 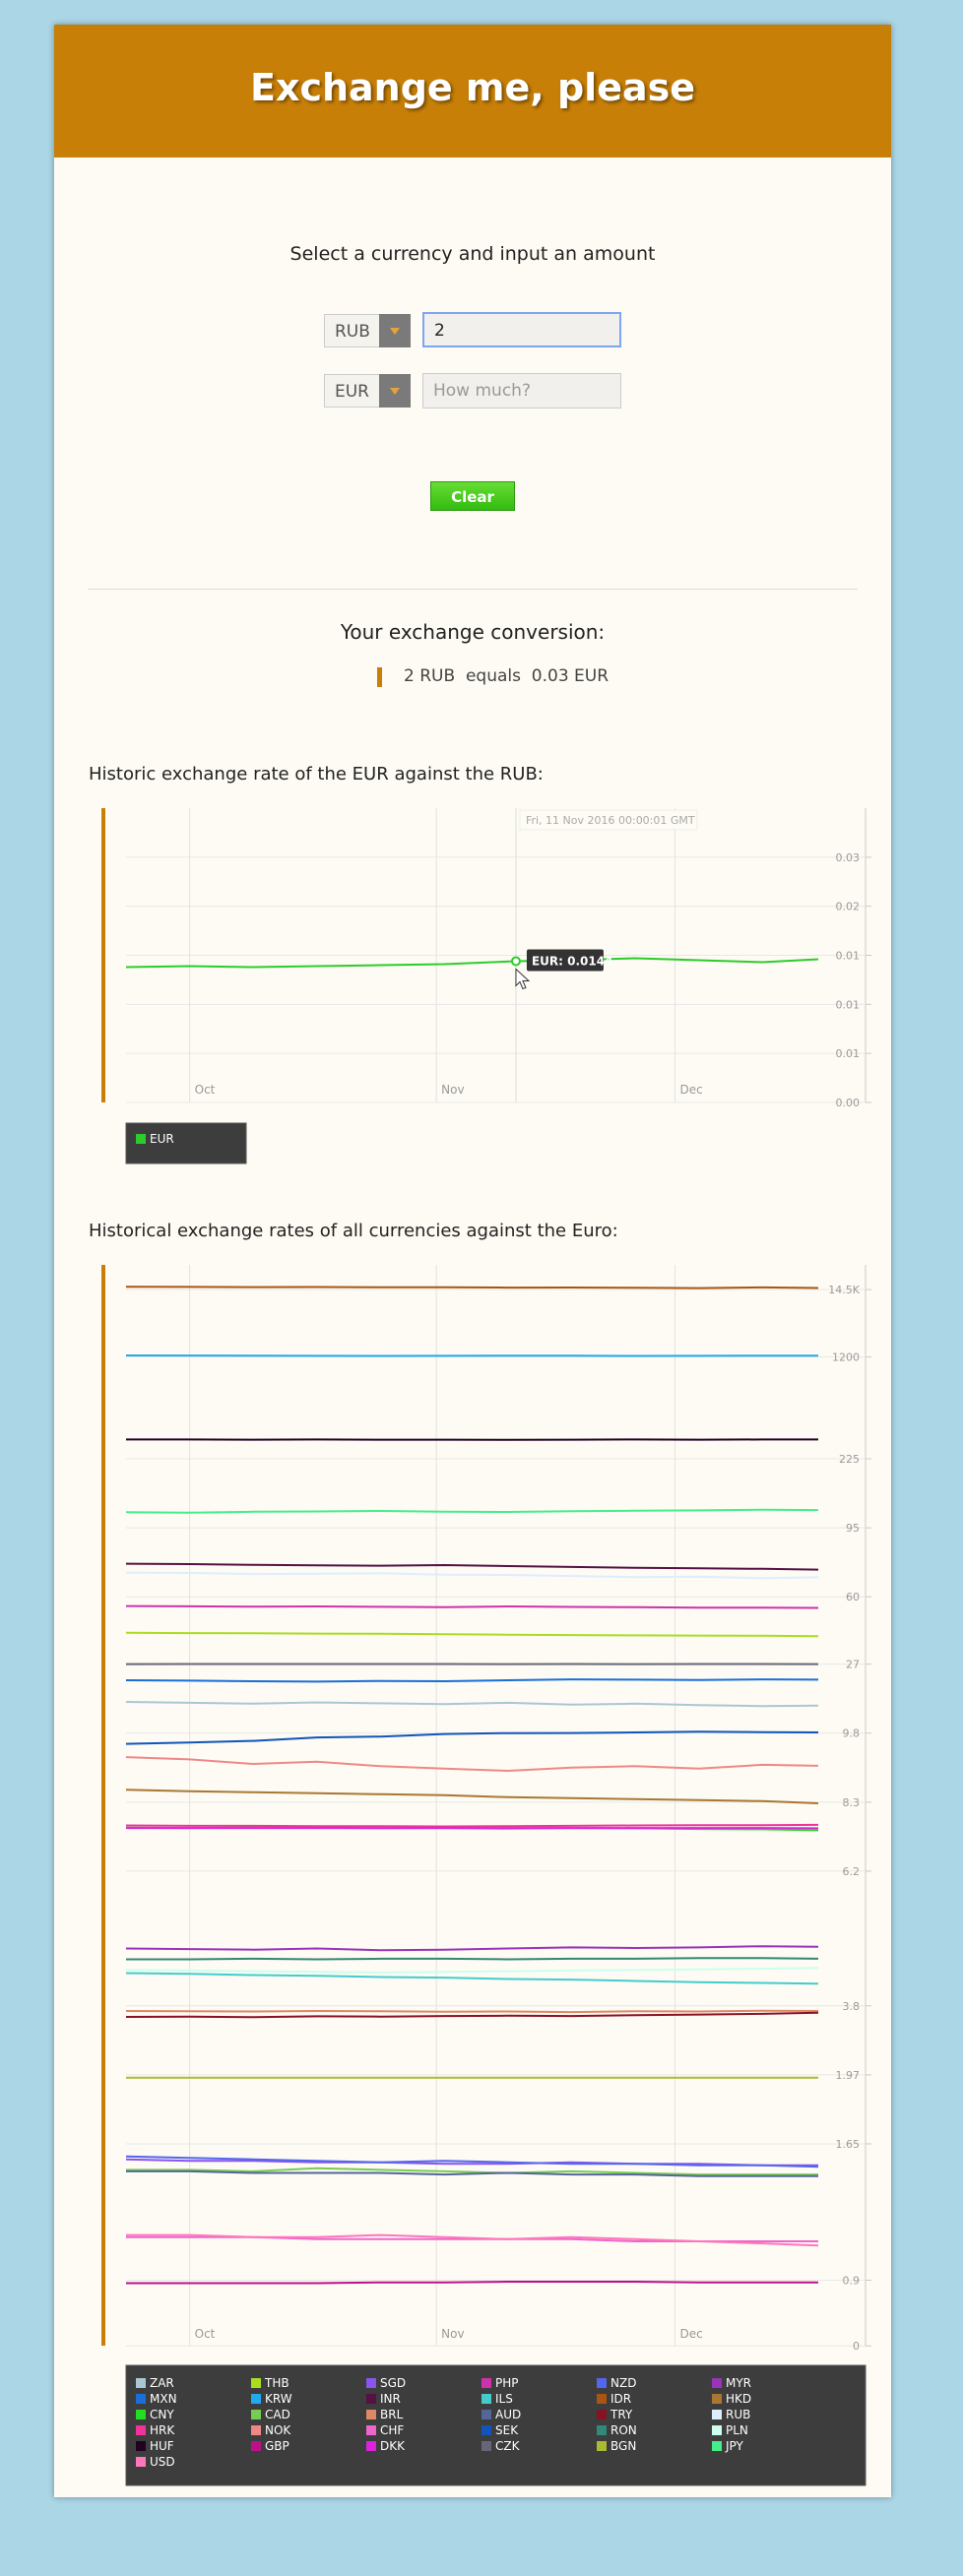 I want to click on legend-label: HUF, so click(x=162, y=2446).